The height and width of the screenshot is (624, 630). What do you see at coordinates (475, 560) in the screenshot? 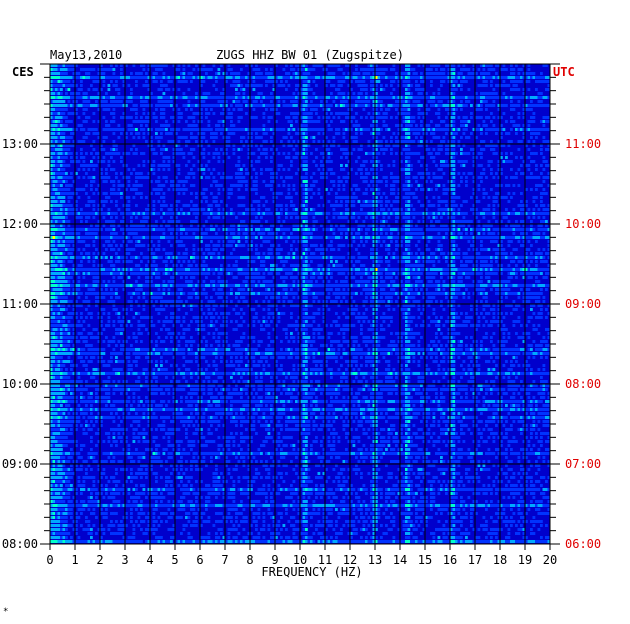
I see `x-tick-label-17: 17` at bounding box center [475, 560].